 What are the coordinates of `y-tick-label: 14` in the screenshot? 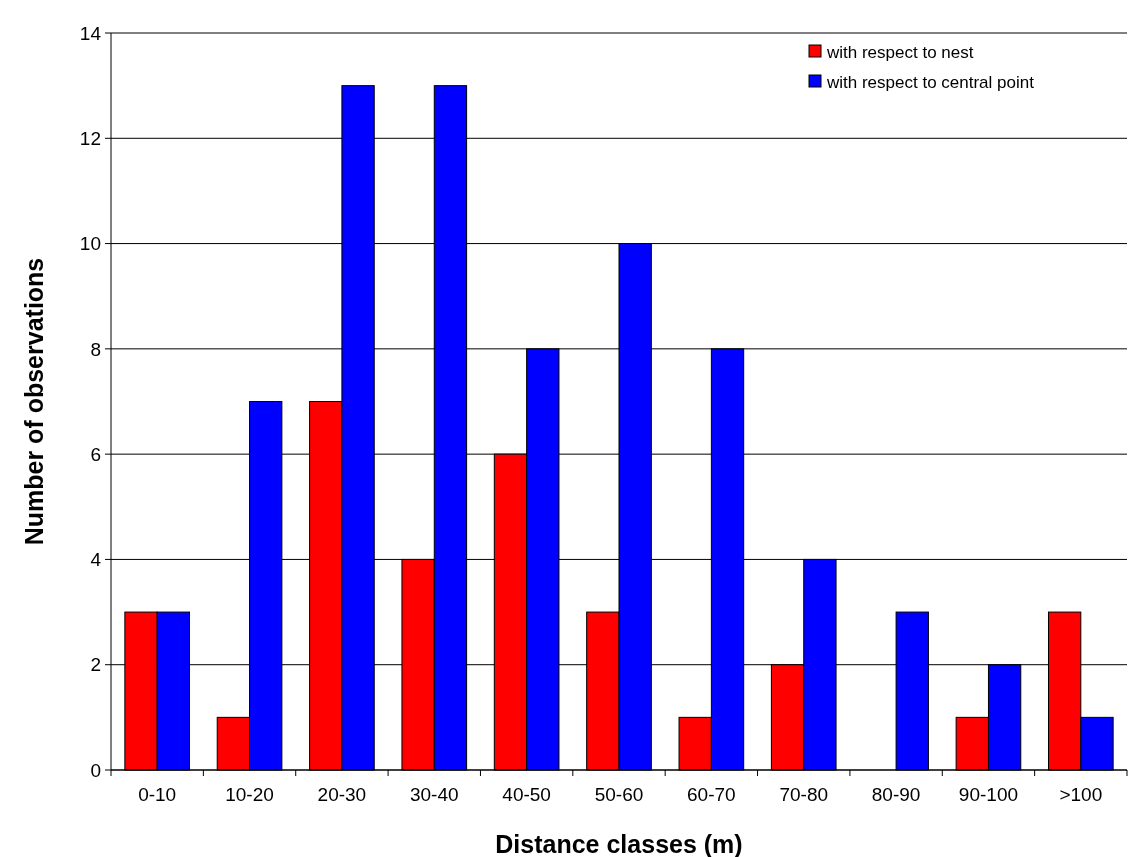 It's located at (90, 33).